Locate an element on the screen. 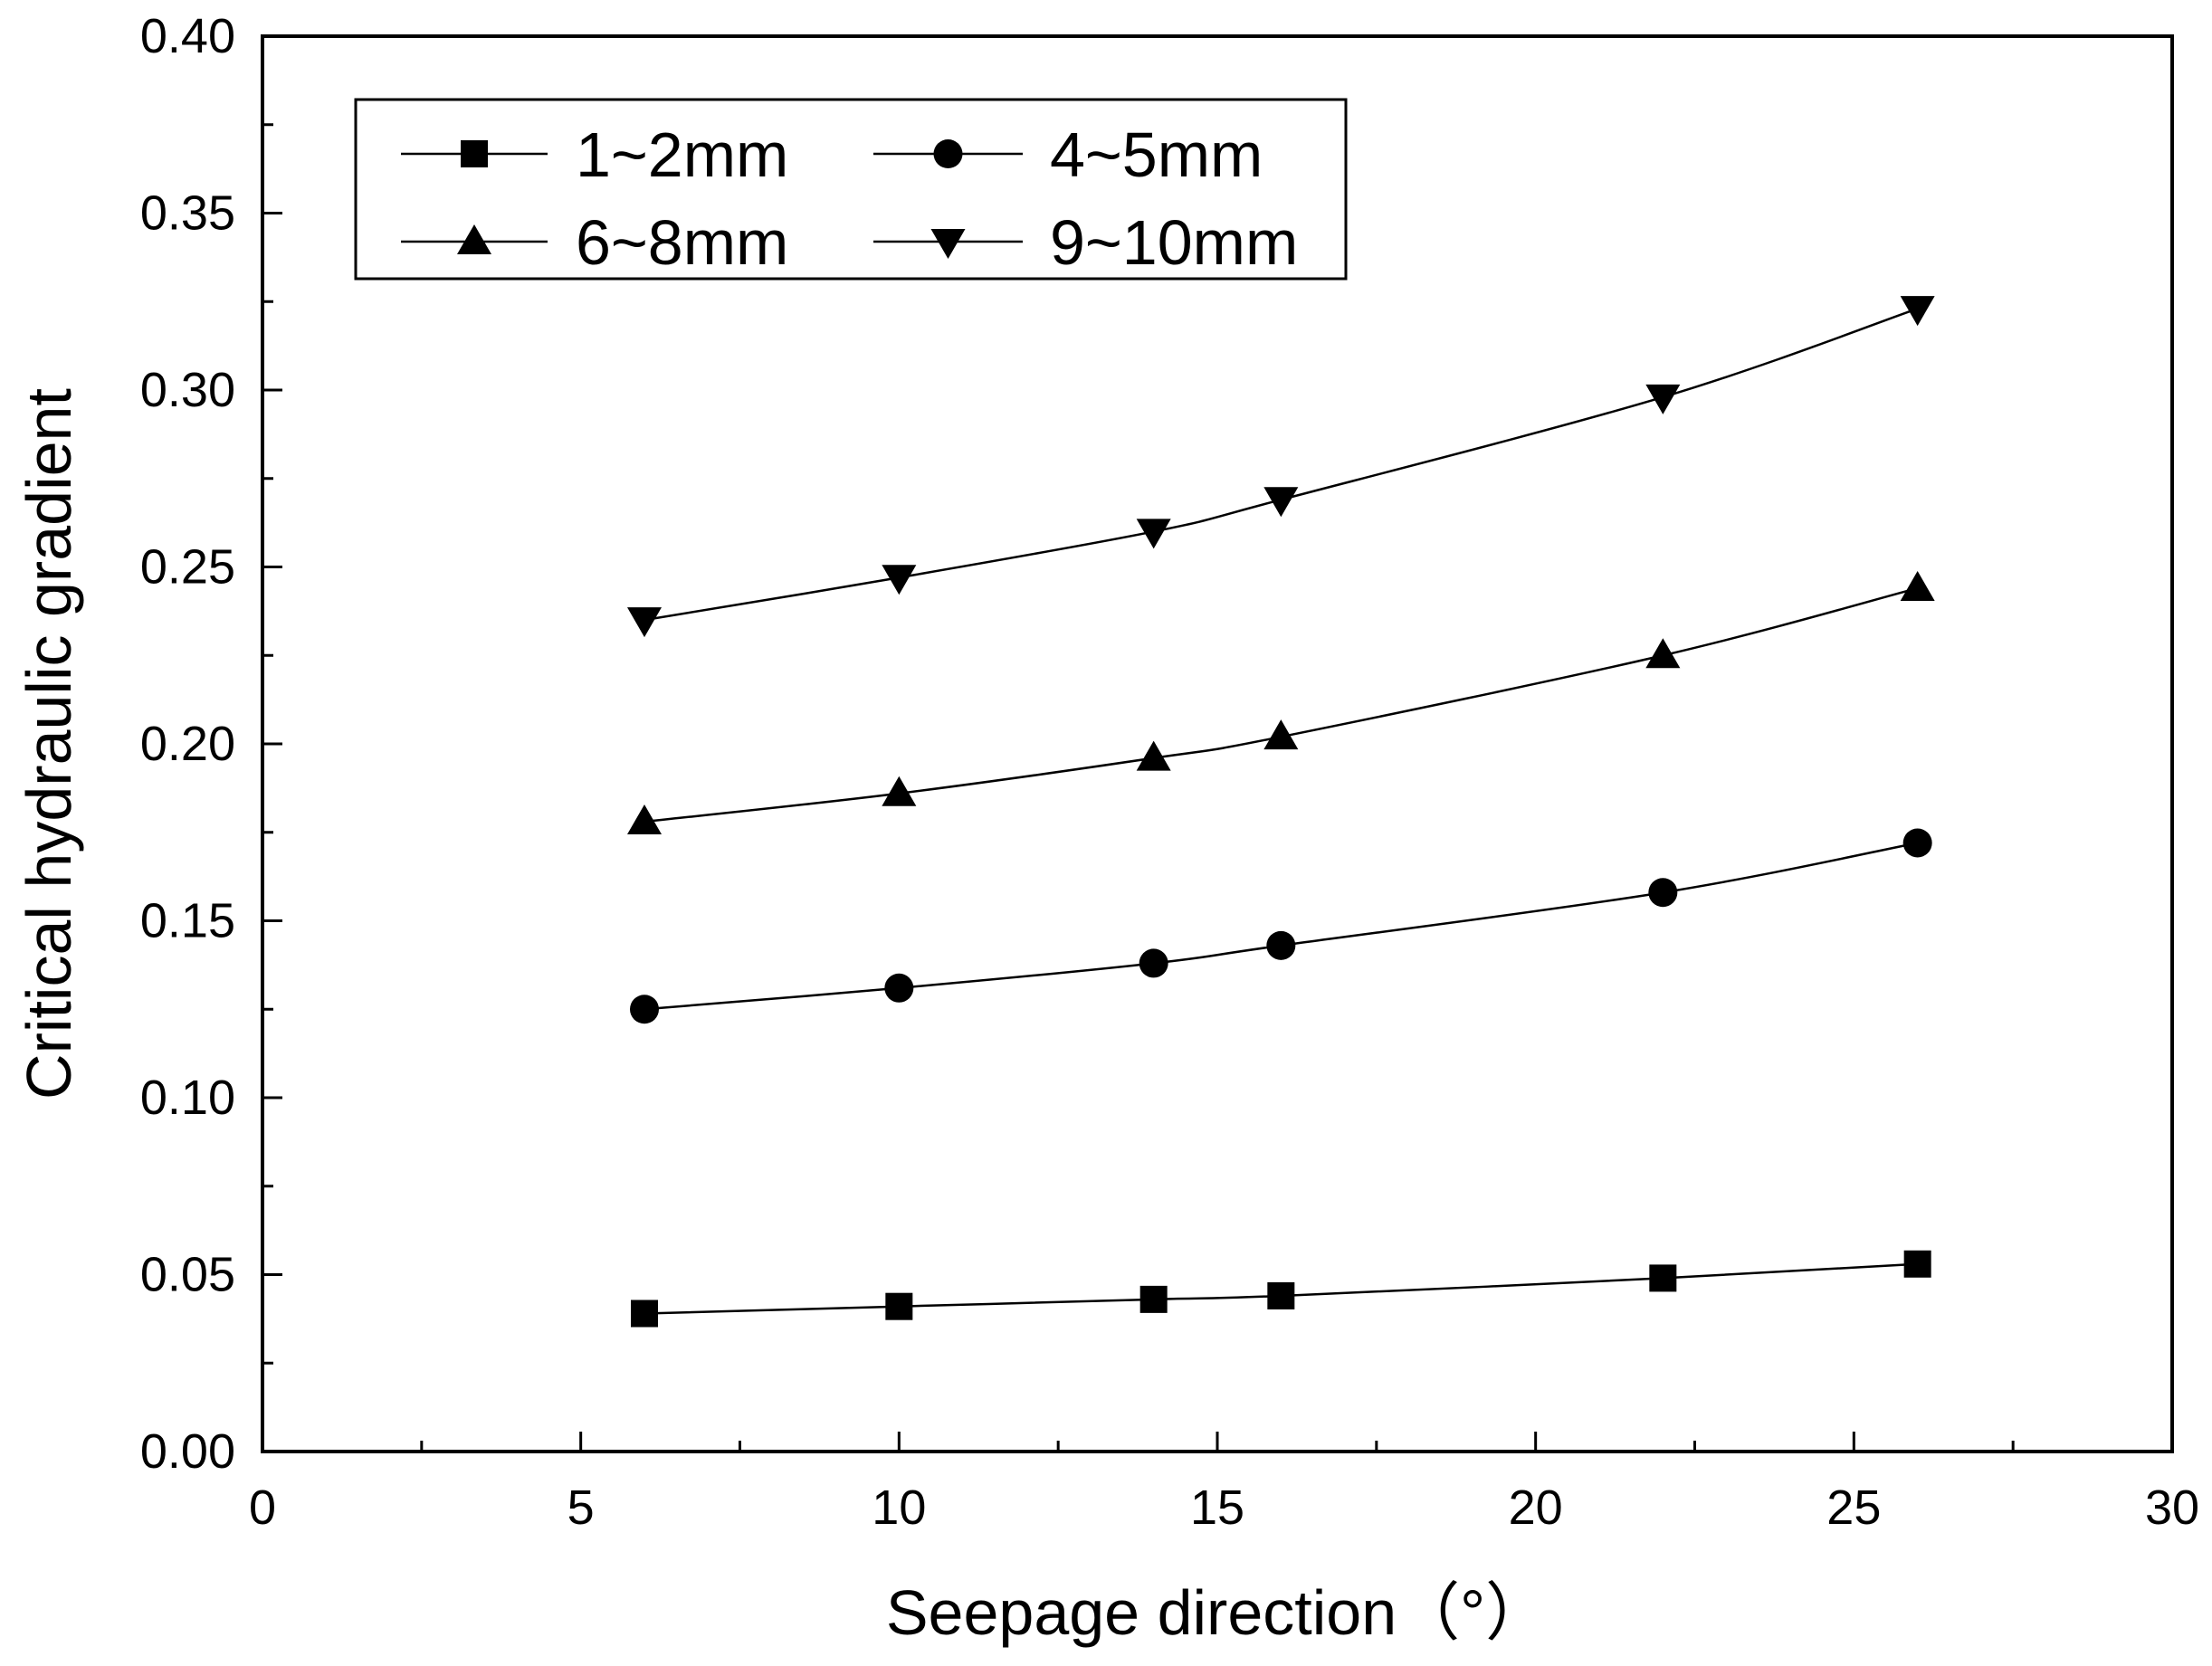 This screenshot has height=1666, width=2212. series-6~8mm is located at coordinates (1281, 702).